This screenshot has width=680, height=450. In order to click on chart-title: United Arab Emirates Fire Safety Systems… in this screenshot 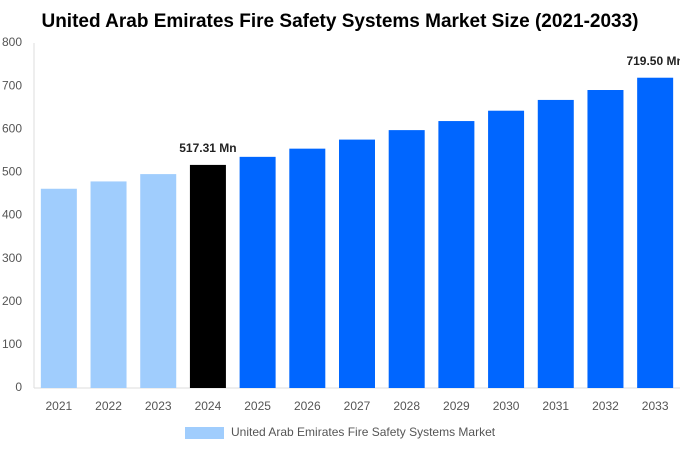, I will do `click(339, 21)`.